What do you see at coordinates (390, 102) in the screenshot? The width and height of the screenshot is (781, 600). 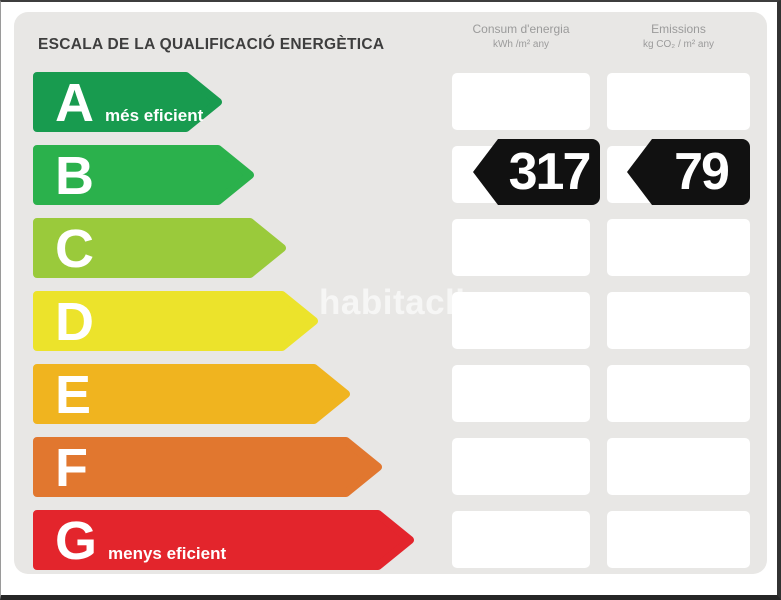 I see `rating-row-a: A més eficient` at bounding box center [390, 102].